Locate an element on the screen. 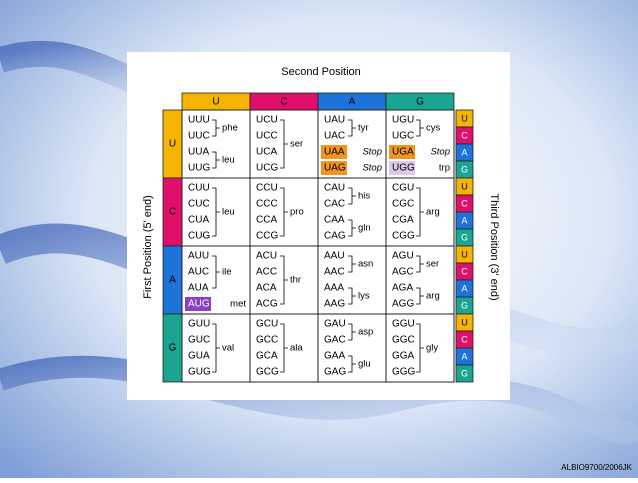  codon: GCC is located at coordinates (267, 340).